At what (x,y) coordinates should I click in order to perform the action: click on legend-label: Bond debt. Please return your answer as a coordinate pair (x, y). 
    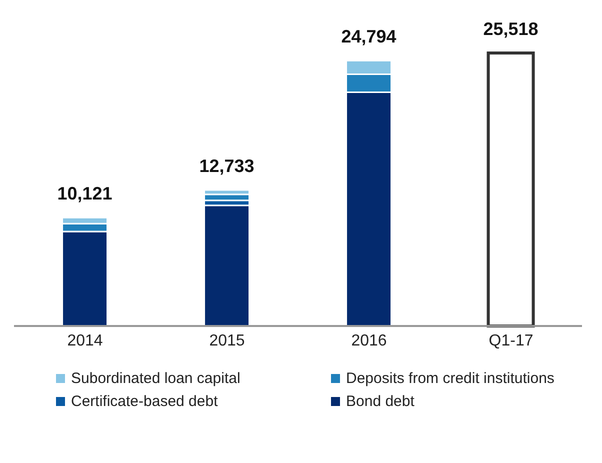
    Looking at the image, I should click on (380, 401).